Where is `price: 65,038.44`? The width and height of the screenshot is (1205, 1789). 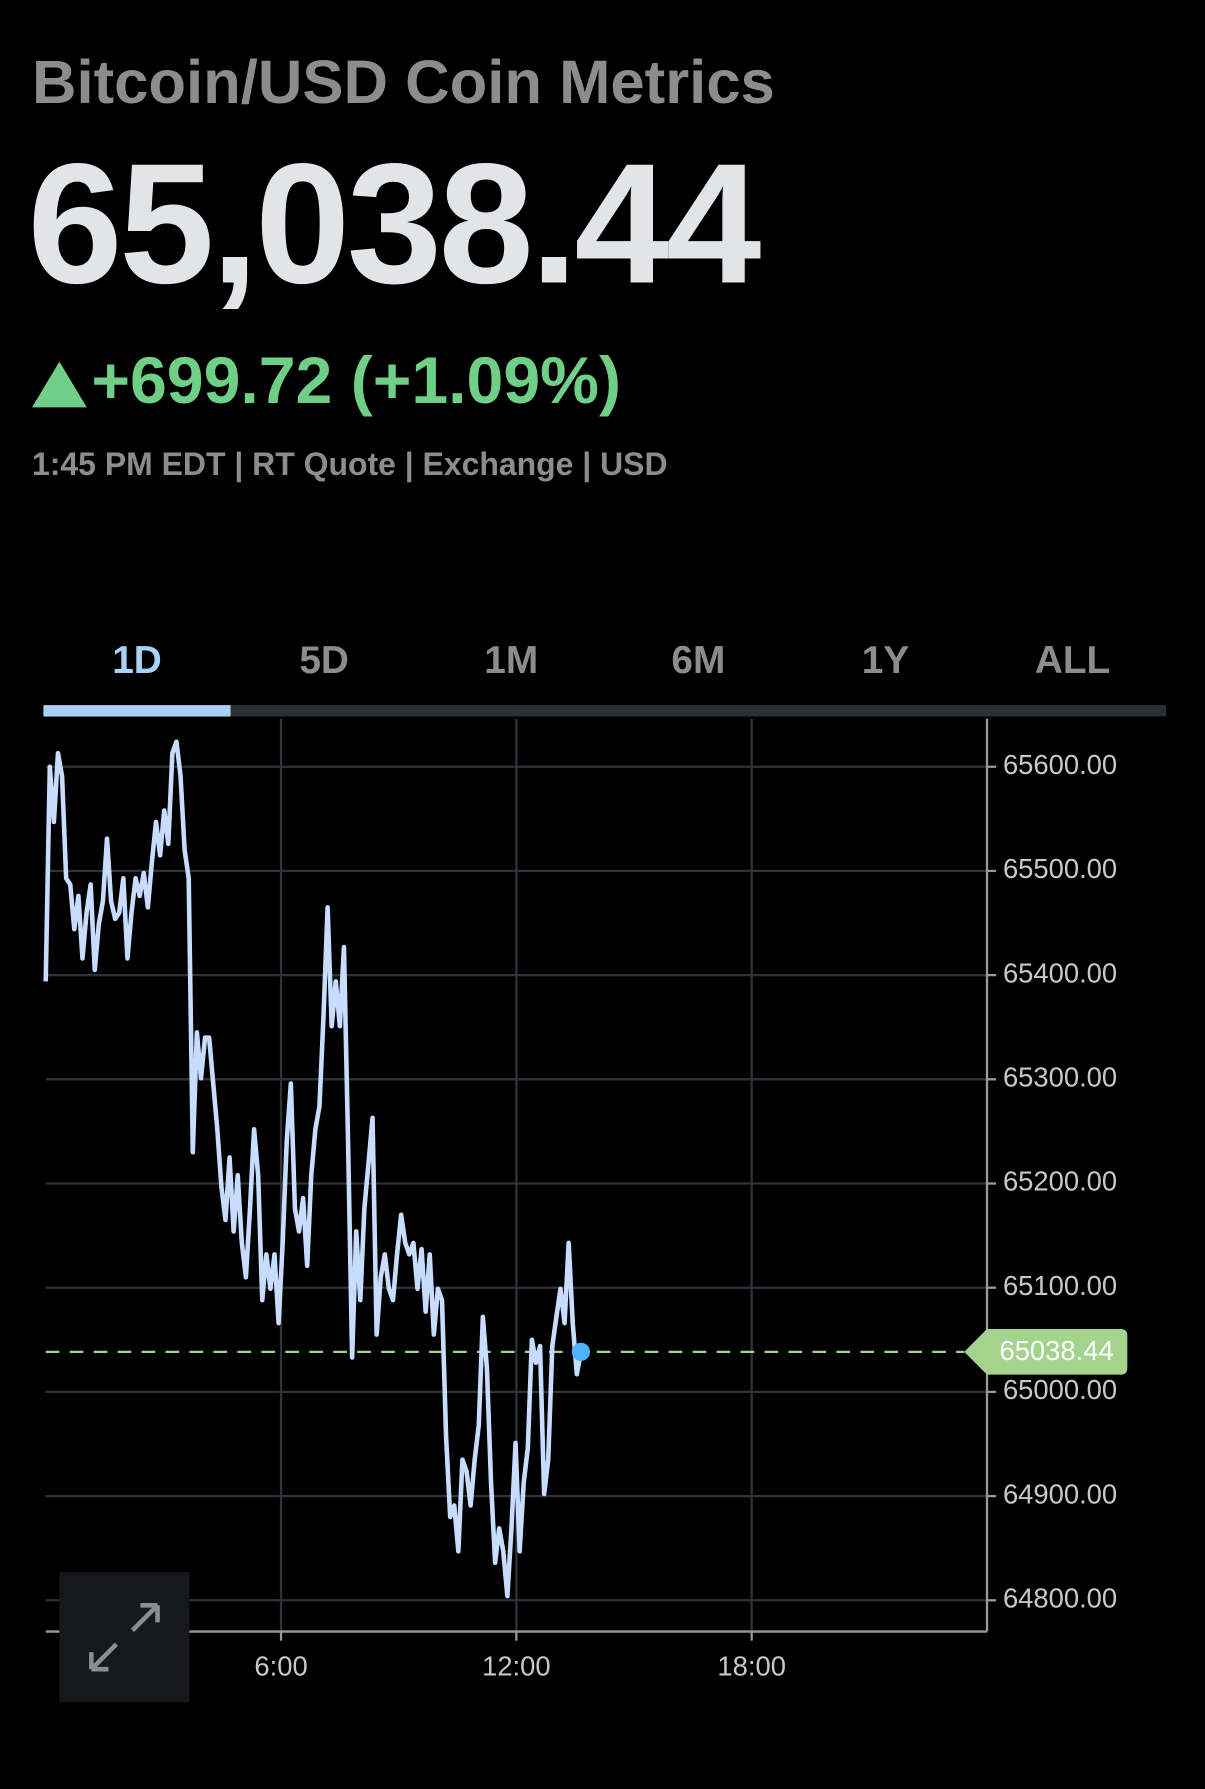 price: 65,038.44 is located at coordinates (394, 224).